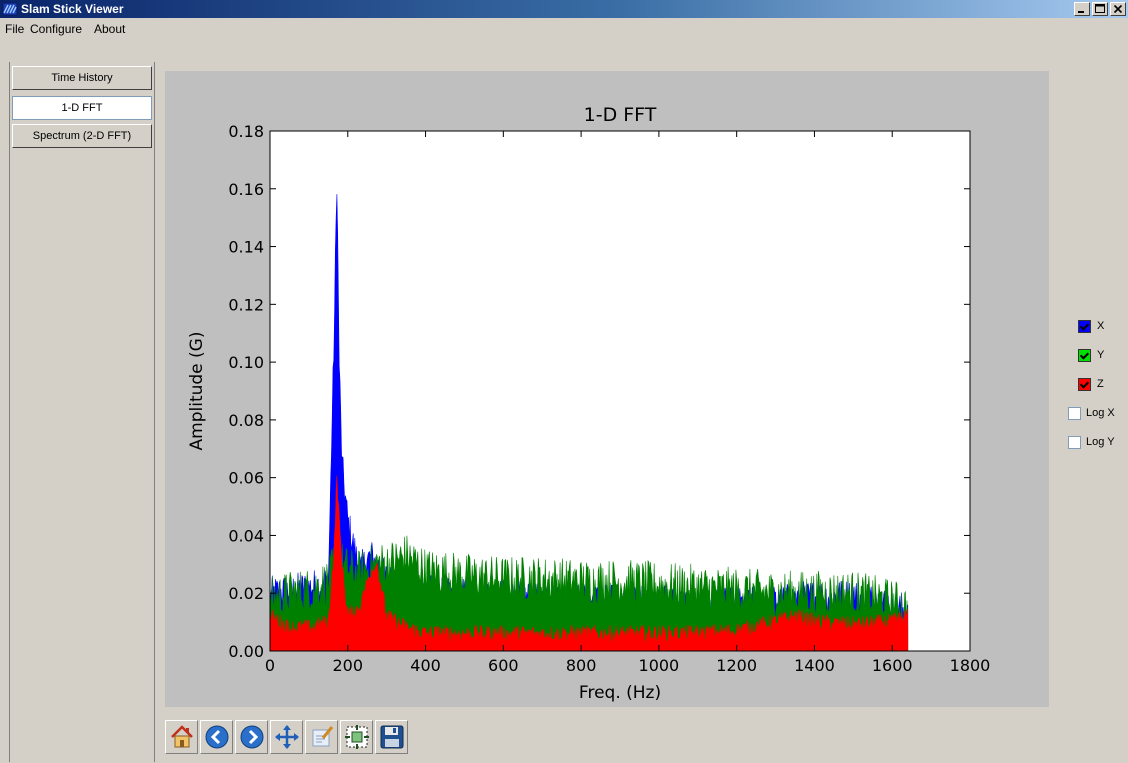 The image size is (1128, 763). Describe the element at coordinates (246, 593) in the screenshot. I see `y-tick-label: 0.02` at that location.